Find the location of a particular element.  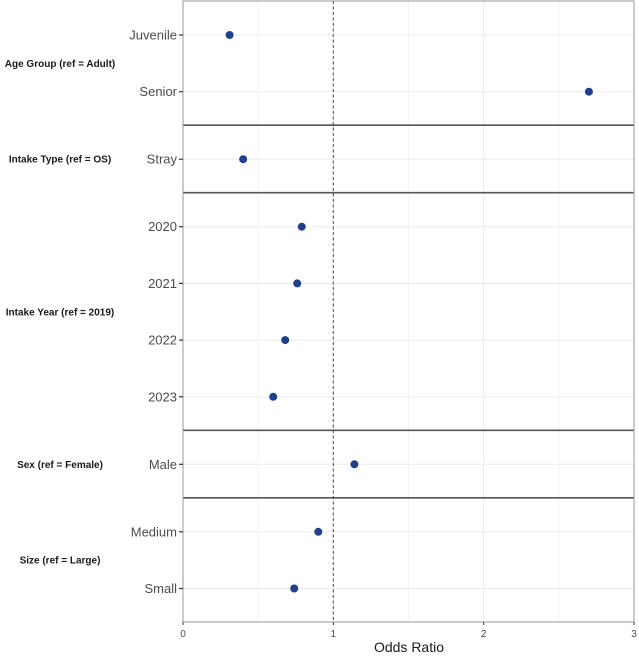

x-tick-label: 1 is located at coordinates (334, 634).